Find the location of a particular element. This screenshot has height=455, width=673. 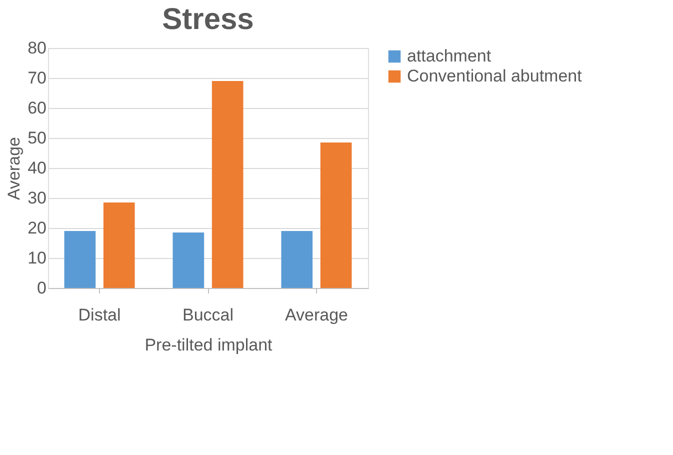

x-tick-label: Average is located at coordinates (316, 315).